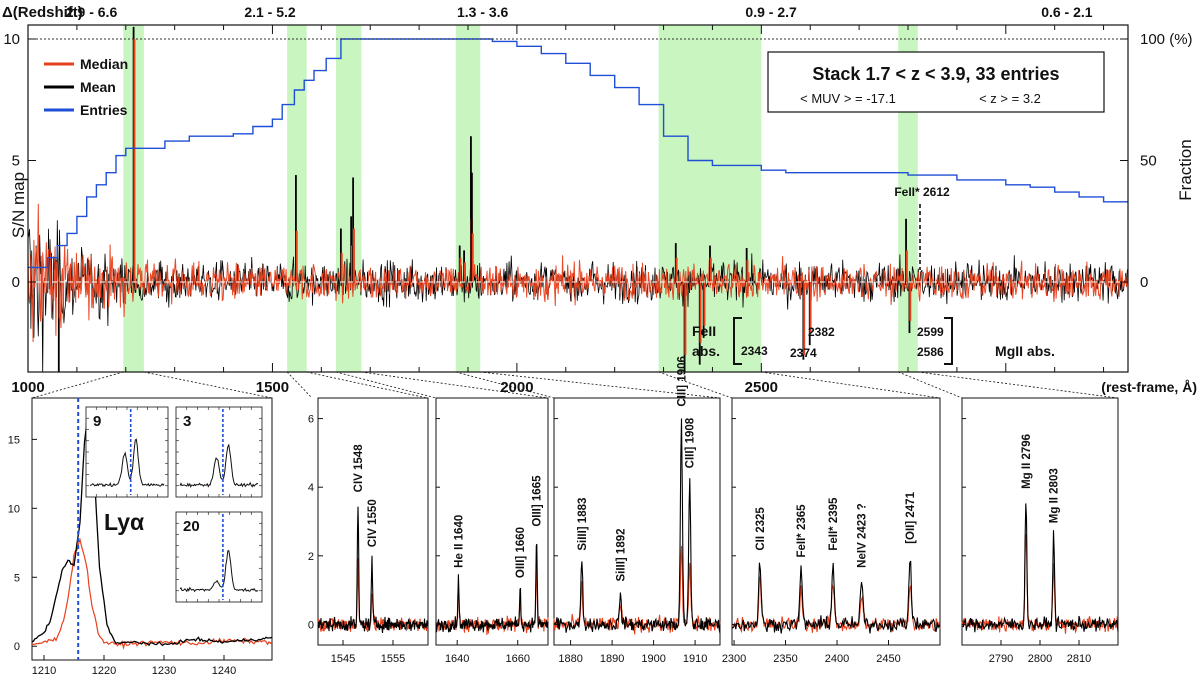  Describe the element at coordinates (272, 387) in the screenshot. I see `x-tick-label: 1500` at that location.